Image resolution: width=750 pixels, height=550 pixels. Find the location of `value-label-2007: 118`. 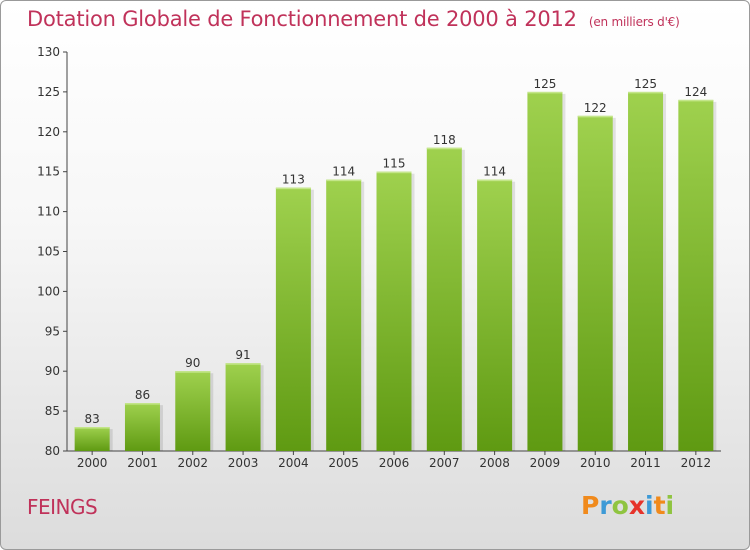

value-label-2007: 118 is located at coordinates (444, 140).